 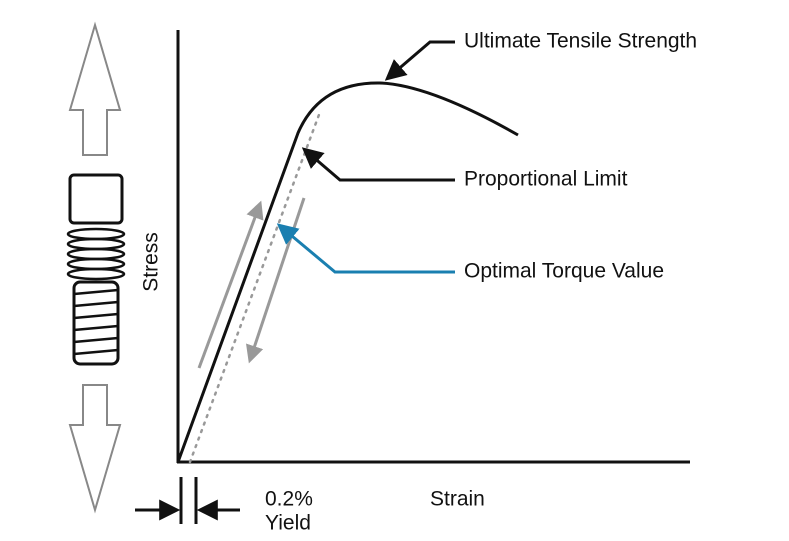 I want to click on optimal-label: Optimal Torque Value, so click(x=564, y=271).